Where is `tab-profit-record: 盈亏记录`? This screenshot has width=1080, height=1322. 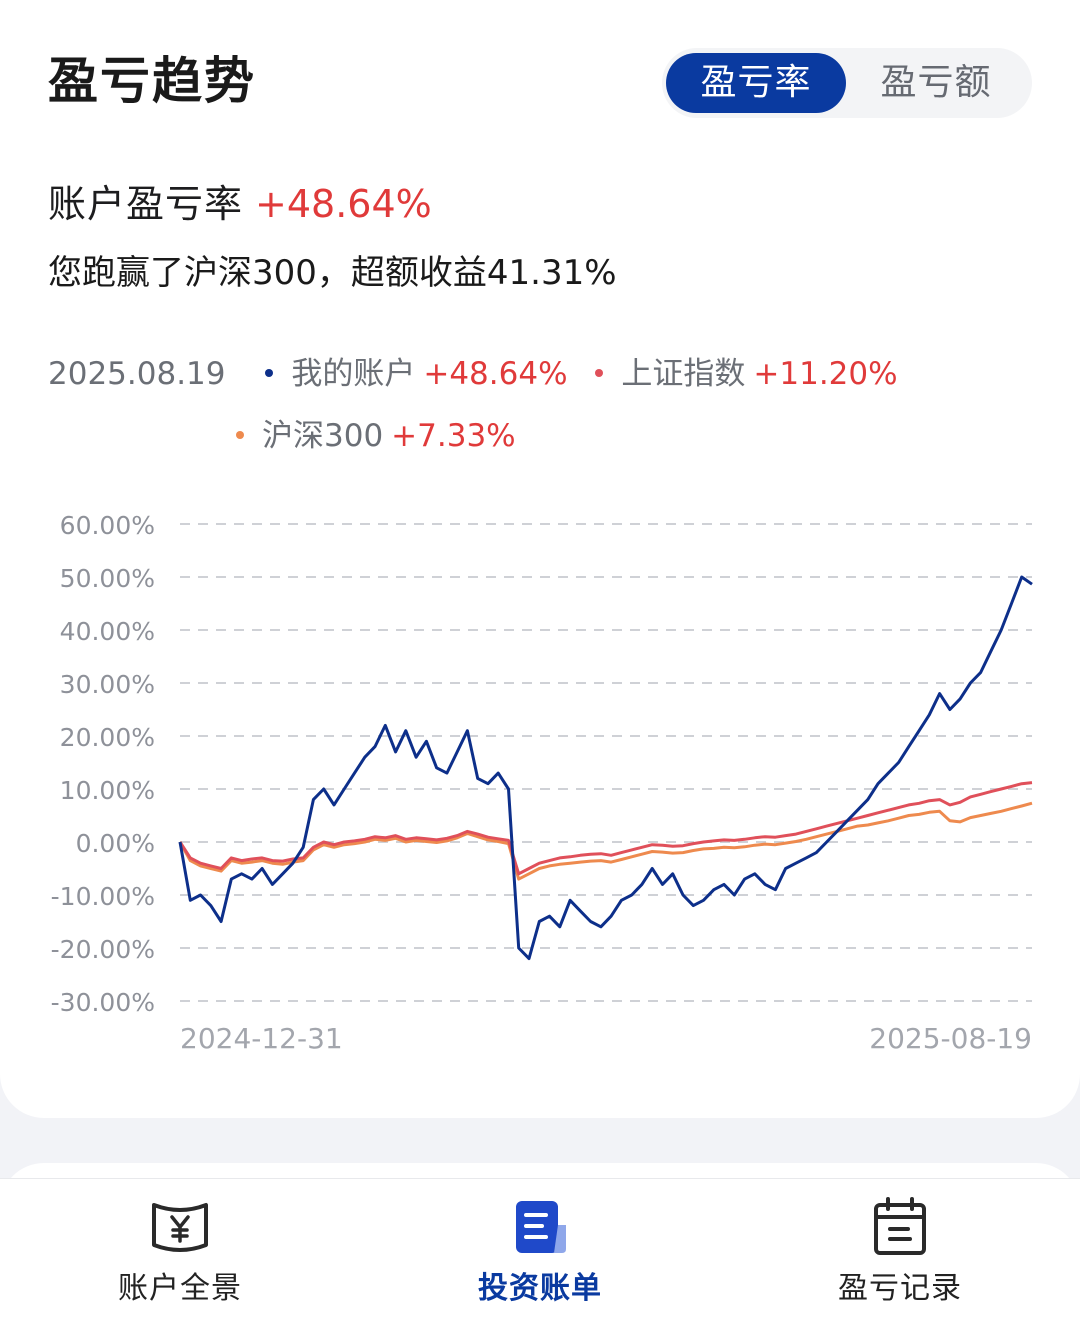 tab-profit-record: 盈亏记录 is located at coordinates (900, 1250).